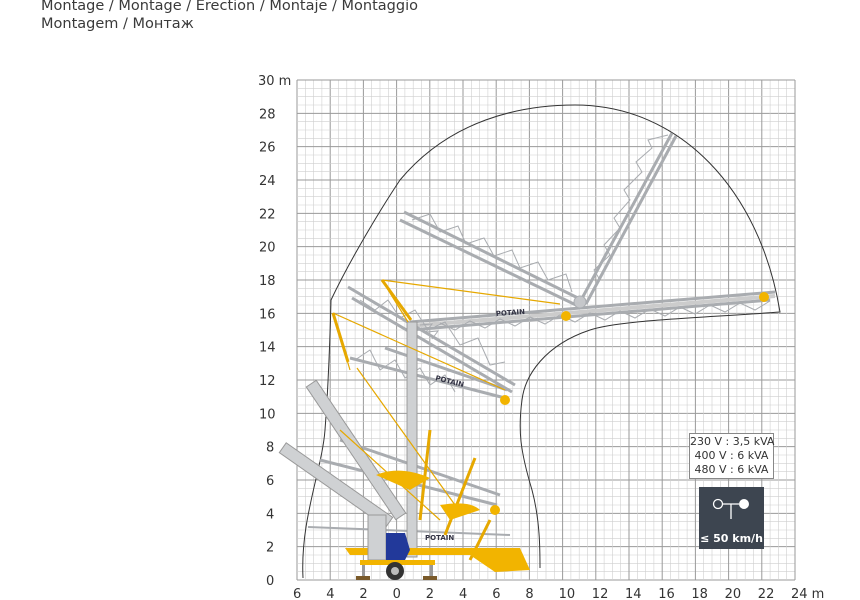 This screenshot has width=860, height=600. Describe the element at coordinates (733, 593) in the screenshot. I see `x-tick-label: 20` at that location.